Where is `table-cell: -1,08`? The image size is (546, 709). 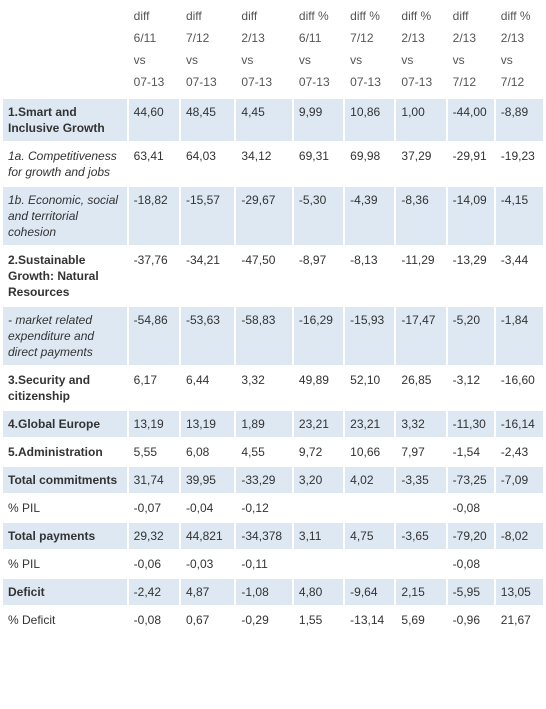 table-cell: -1,08 is located at coordinates (264, 592).